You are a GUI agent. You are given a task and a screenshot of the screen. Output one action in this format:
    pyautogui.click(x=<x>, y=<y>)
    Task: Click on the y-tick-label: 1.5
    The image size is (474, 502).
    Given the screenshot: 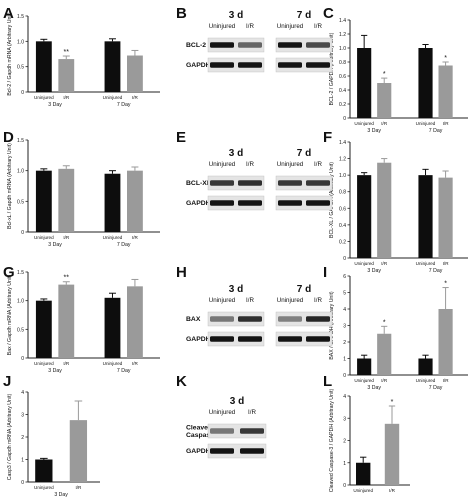 What is the action you would take?
    pyautogui.click(x=20, y=273)
    